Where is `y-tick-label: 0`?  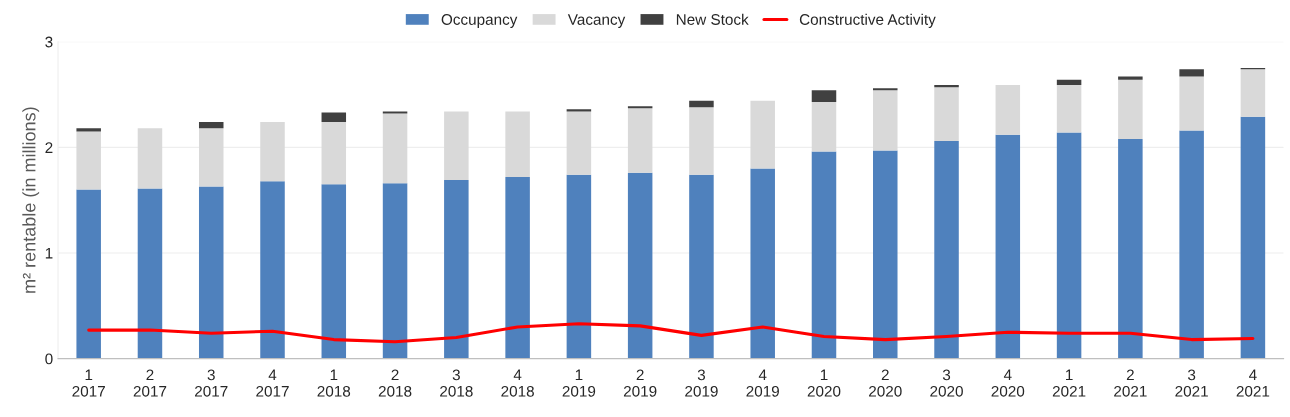
y-tick-label: 0 is located at coordinates (49, 359).